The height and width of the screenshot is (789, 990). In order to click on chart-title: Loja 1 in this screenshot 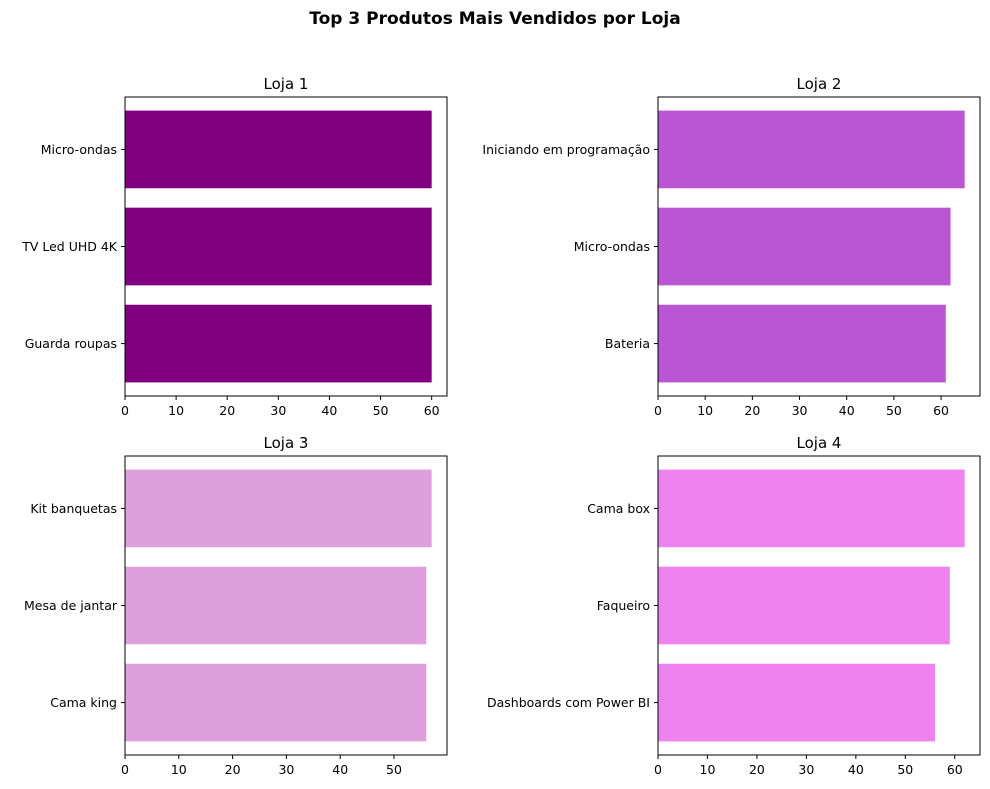, I will do `click(286, 84)`.